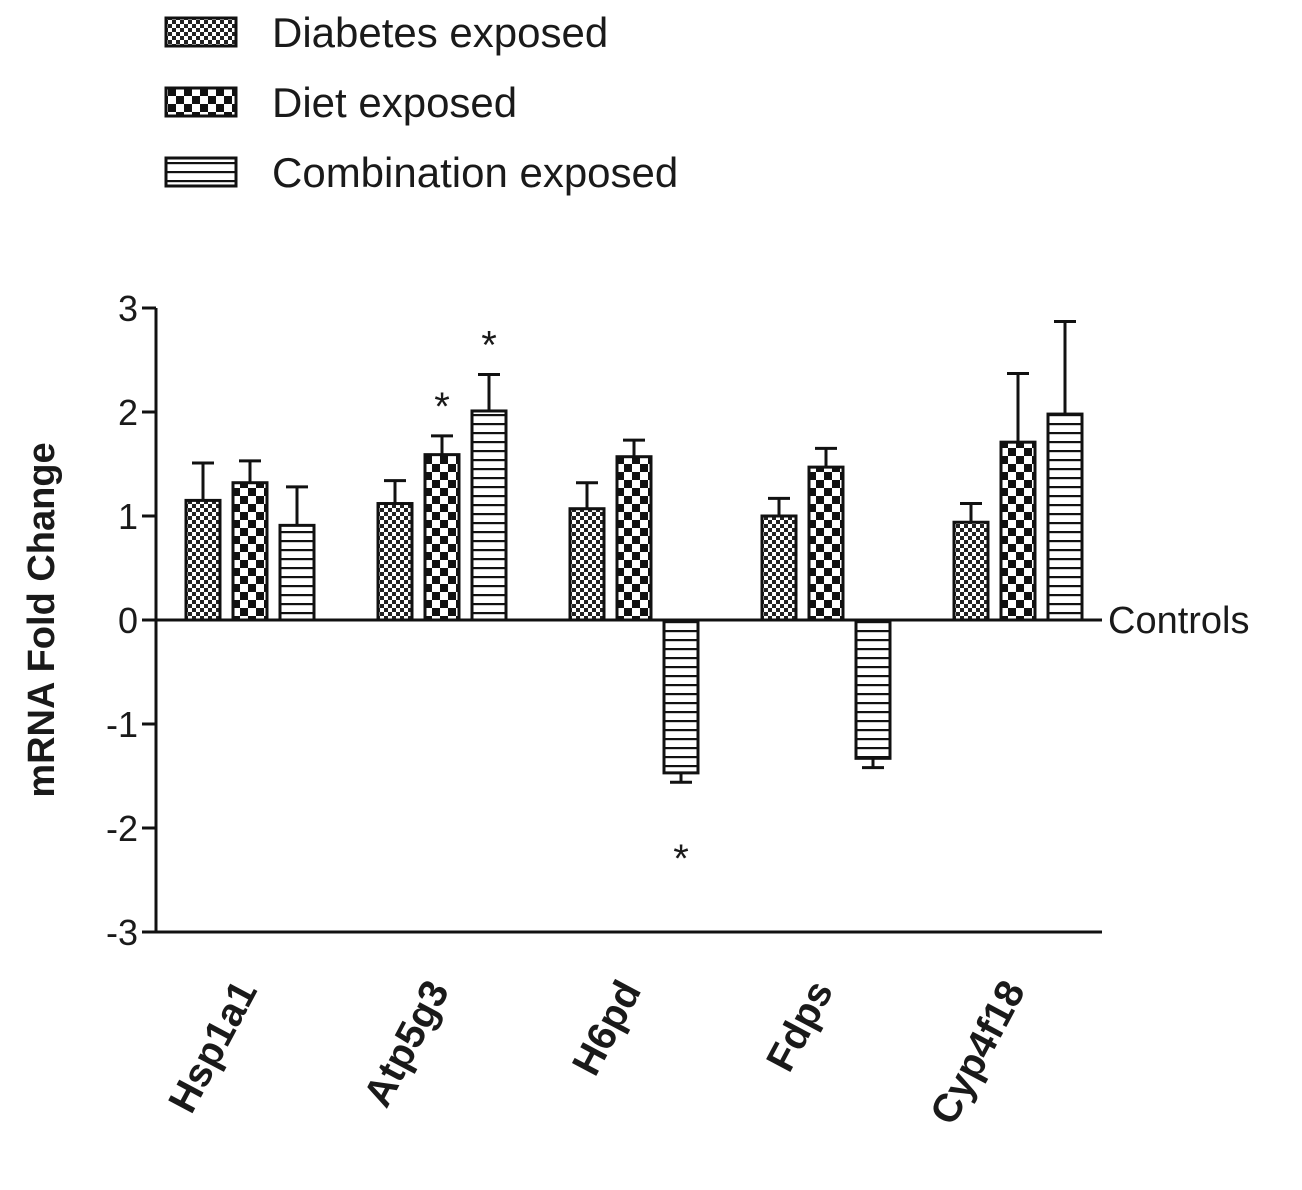 The width and height of the screenshot is (1302, 1190). I want to click on y-tick-label: 3, so click(128, 308).